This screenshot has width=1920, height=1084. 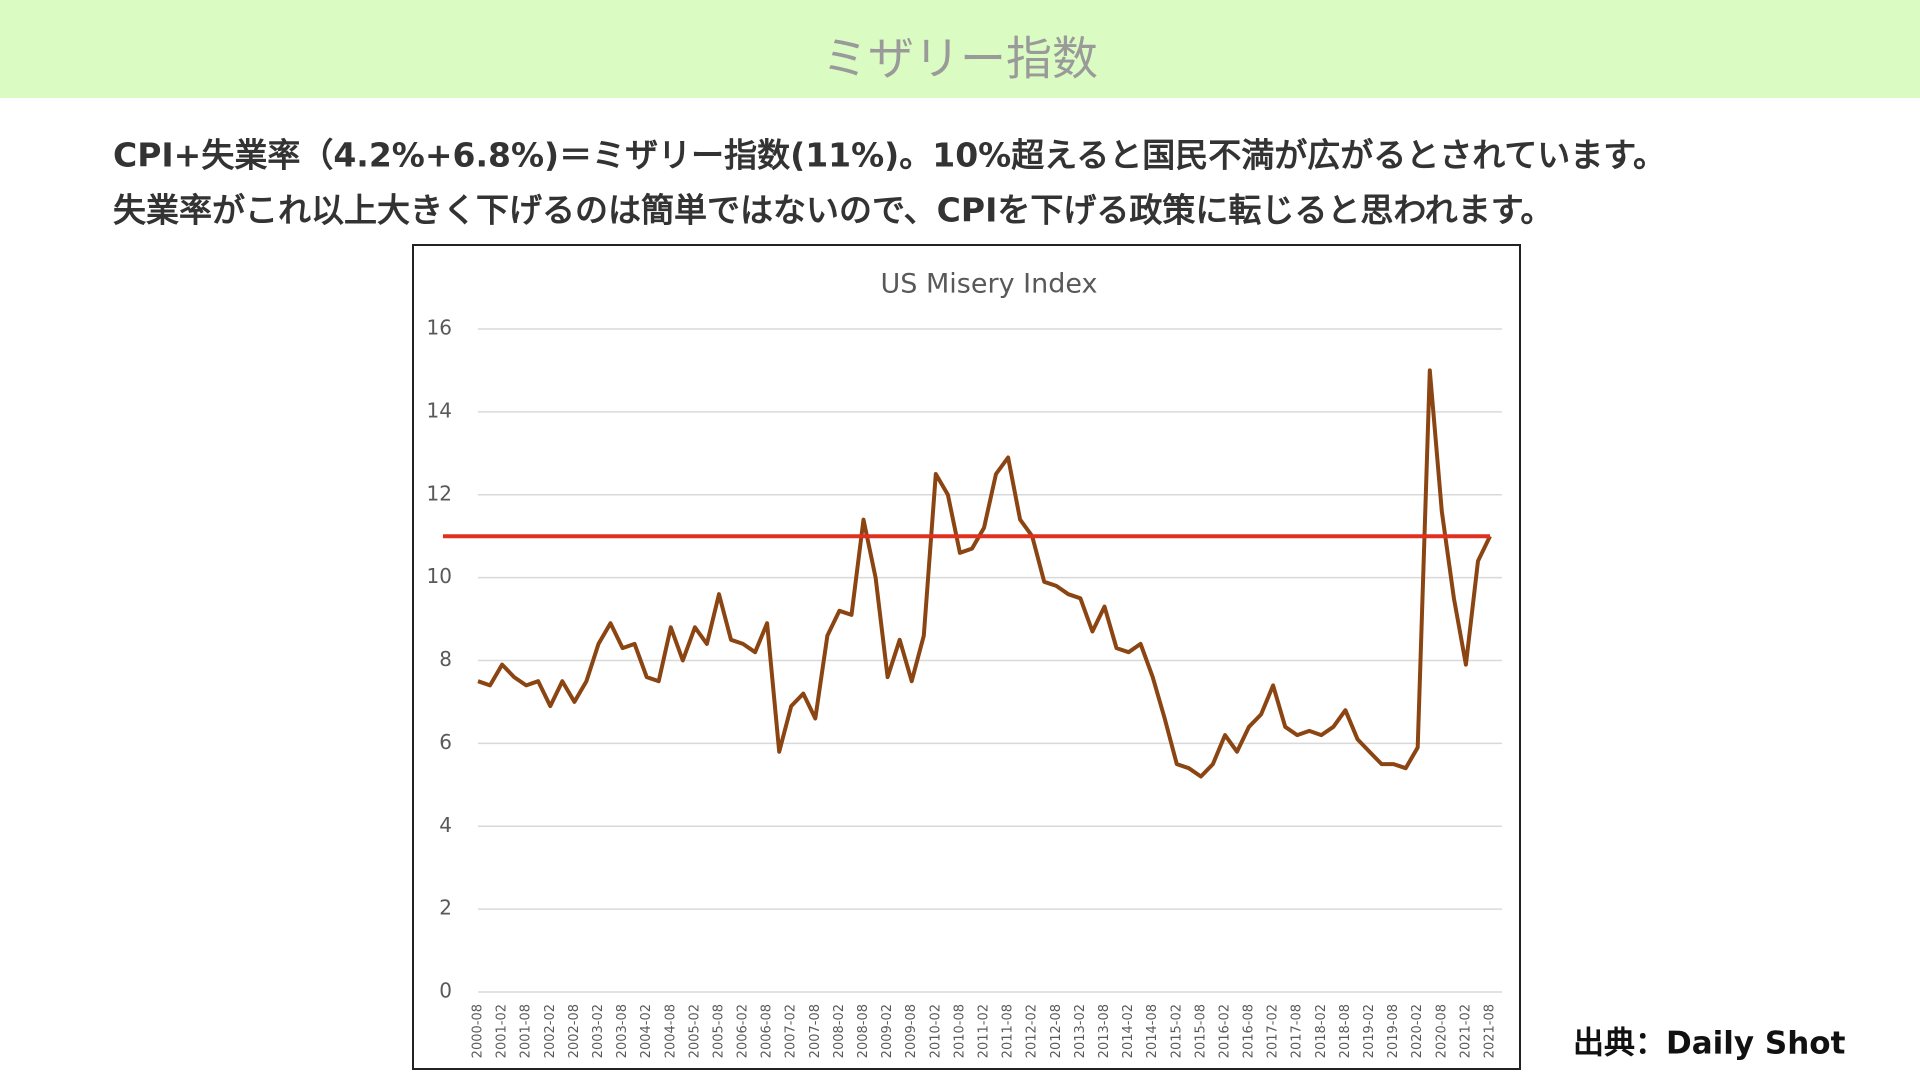 I want to click on x-tick-label: 2014-08, so click(x=1152, y=1031).